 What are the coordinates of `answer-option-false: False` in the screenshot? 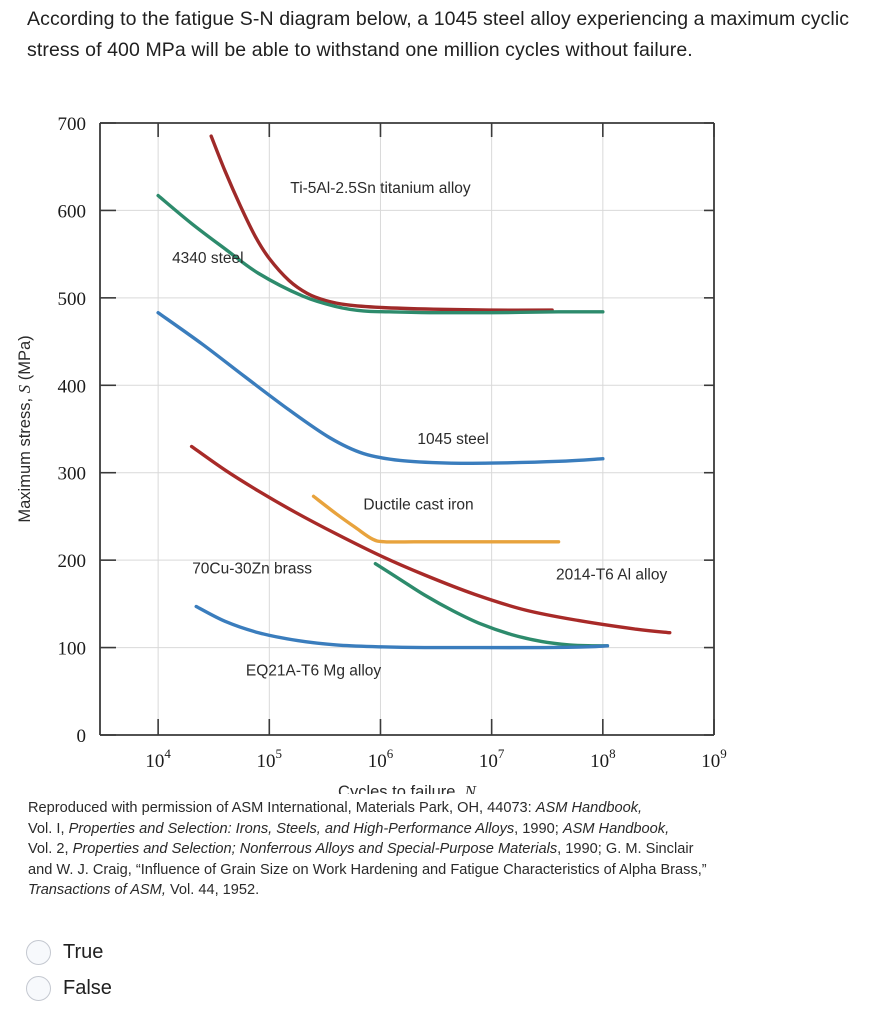 It's located at (226, 988).